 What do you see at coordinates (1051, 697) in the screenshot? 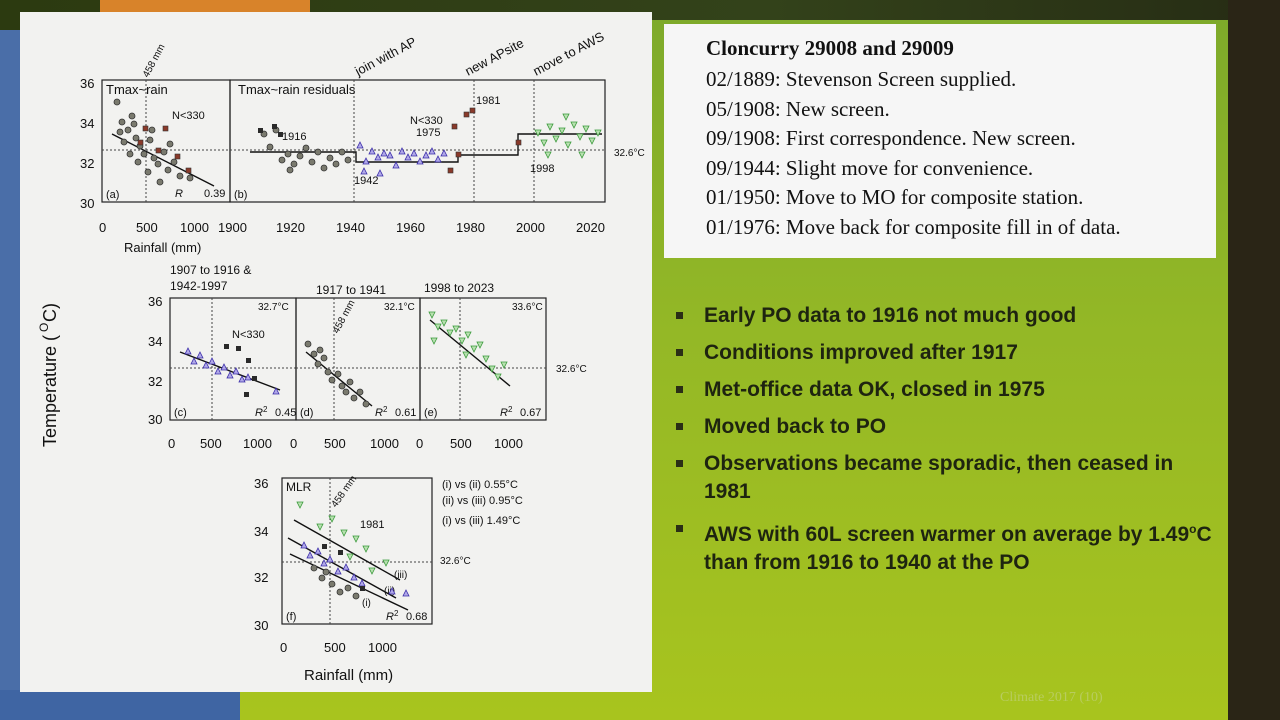
I see `citation-watermark: Climate 2017 (10)` at bounding box center [1051, 697].